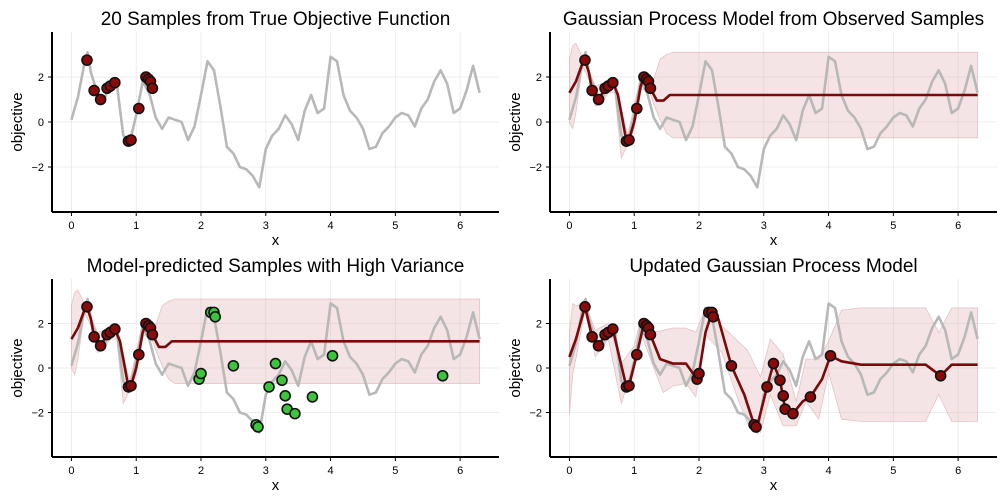 This screenshot has width=1008, height=504. What do you see at coordinates (276, 19) in the screenshot?
I see `chart-title: 20 Samples from True Objective Function` at bounding box center [276, 19].